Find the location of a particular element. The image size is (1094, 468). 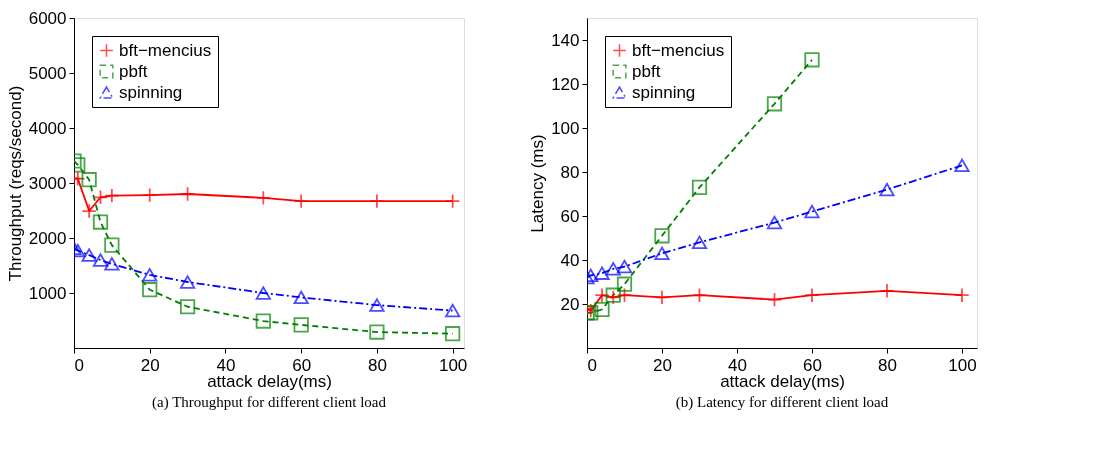

y-tick-label: 5000 is located at coordinates (47, 73).